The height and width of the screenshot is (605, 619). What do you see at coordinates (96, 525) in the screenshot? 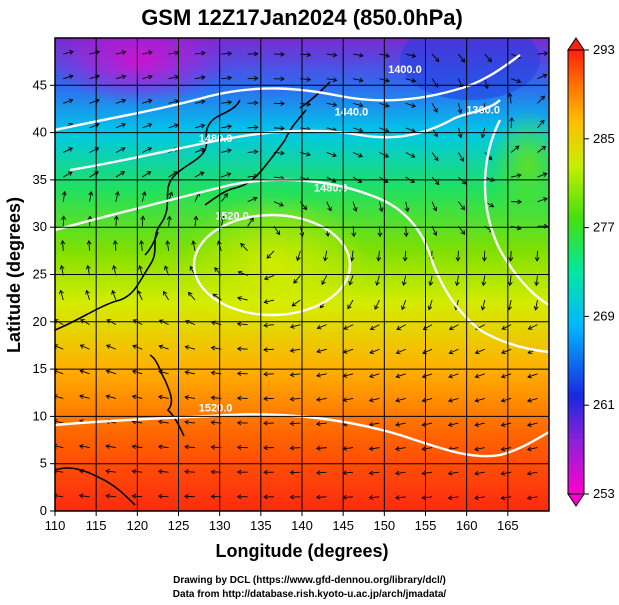
I see `x-tick-label: 115` at bounding box center [96, 525].